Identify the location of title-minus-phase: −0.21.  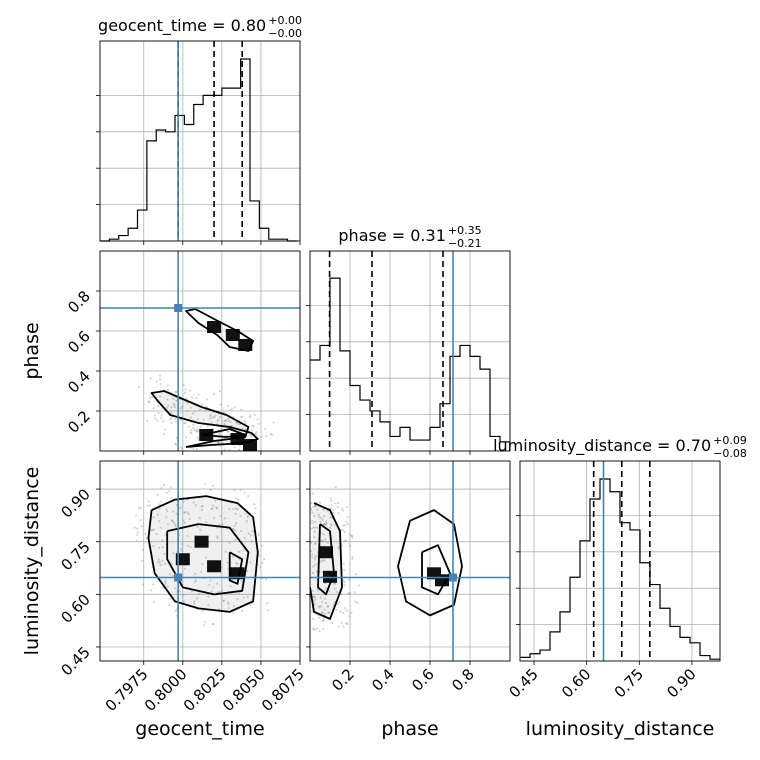
(465, 243).